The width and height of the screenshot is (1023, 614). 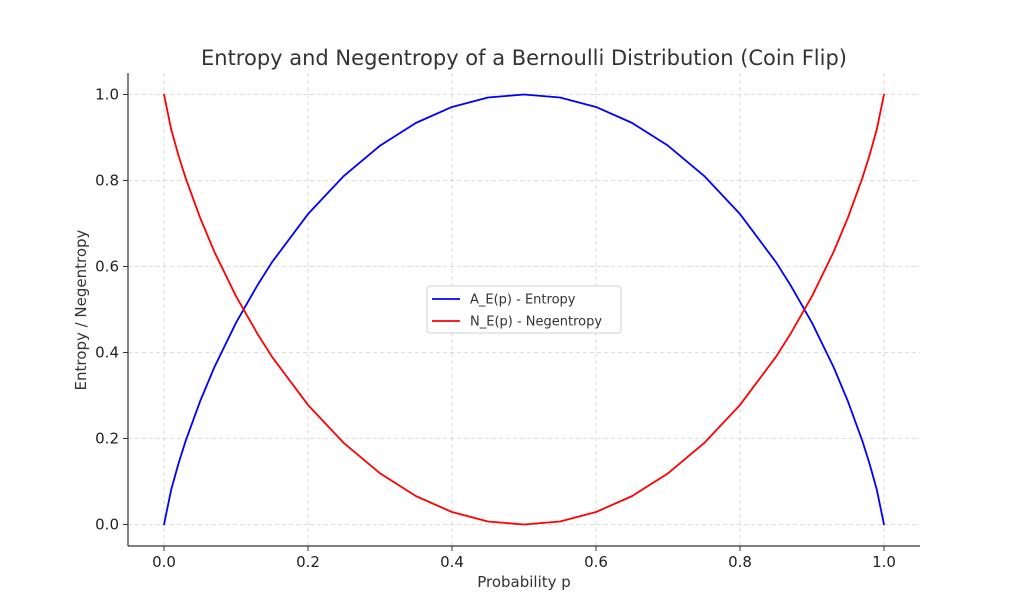 What do you see at coordinates (107, 439) in the screenshot?
I see `y-tick-label: 0.2` at bounding box center [107, 439].